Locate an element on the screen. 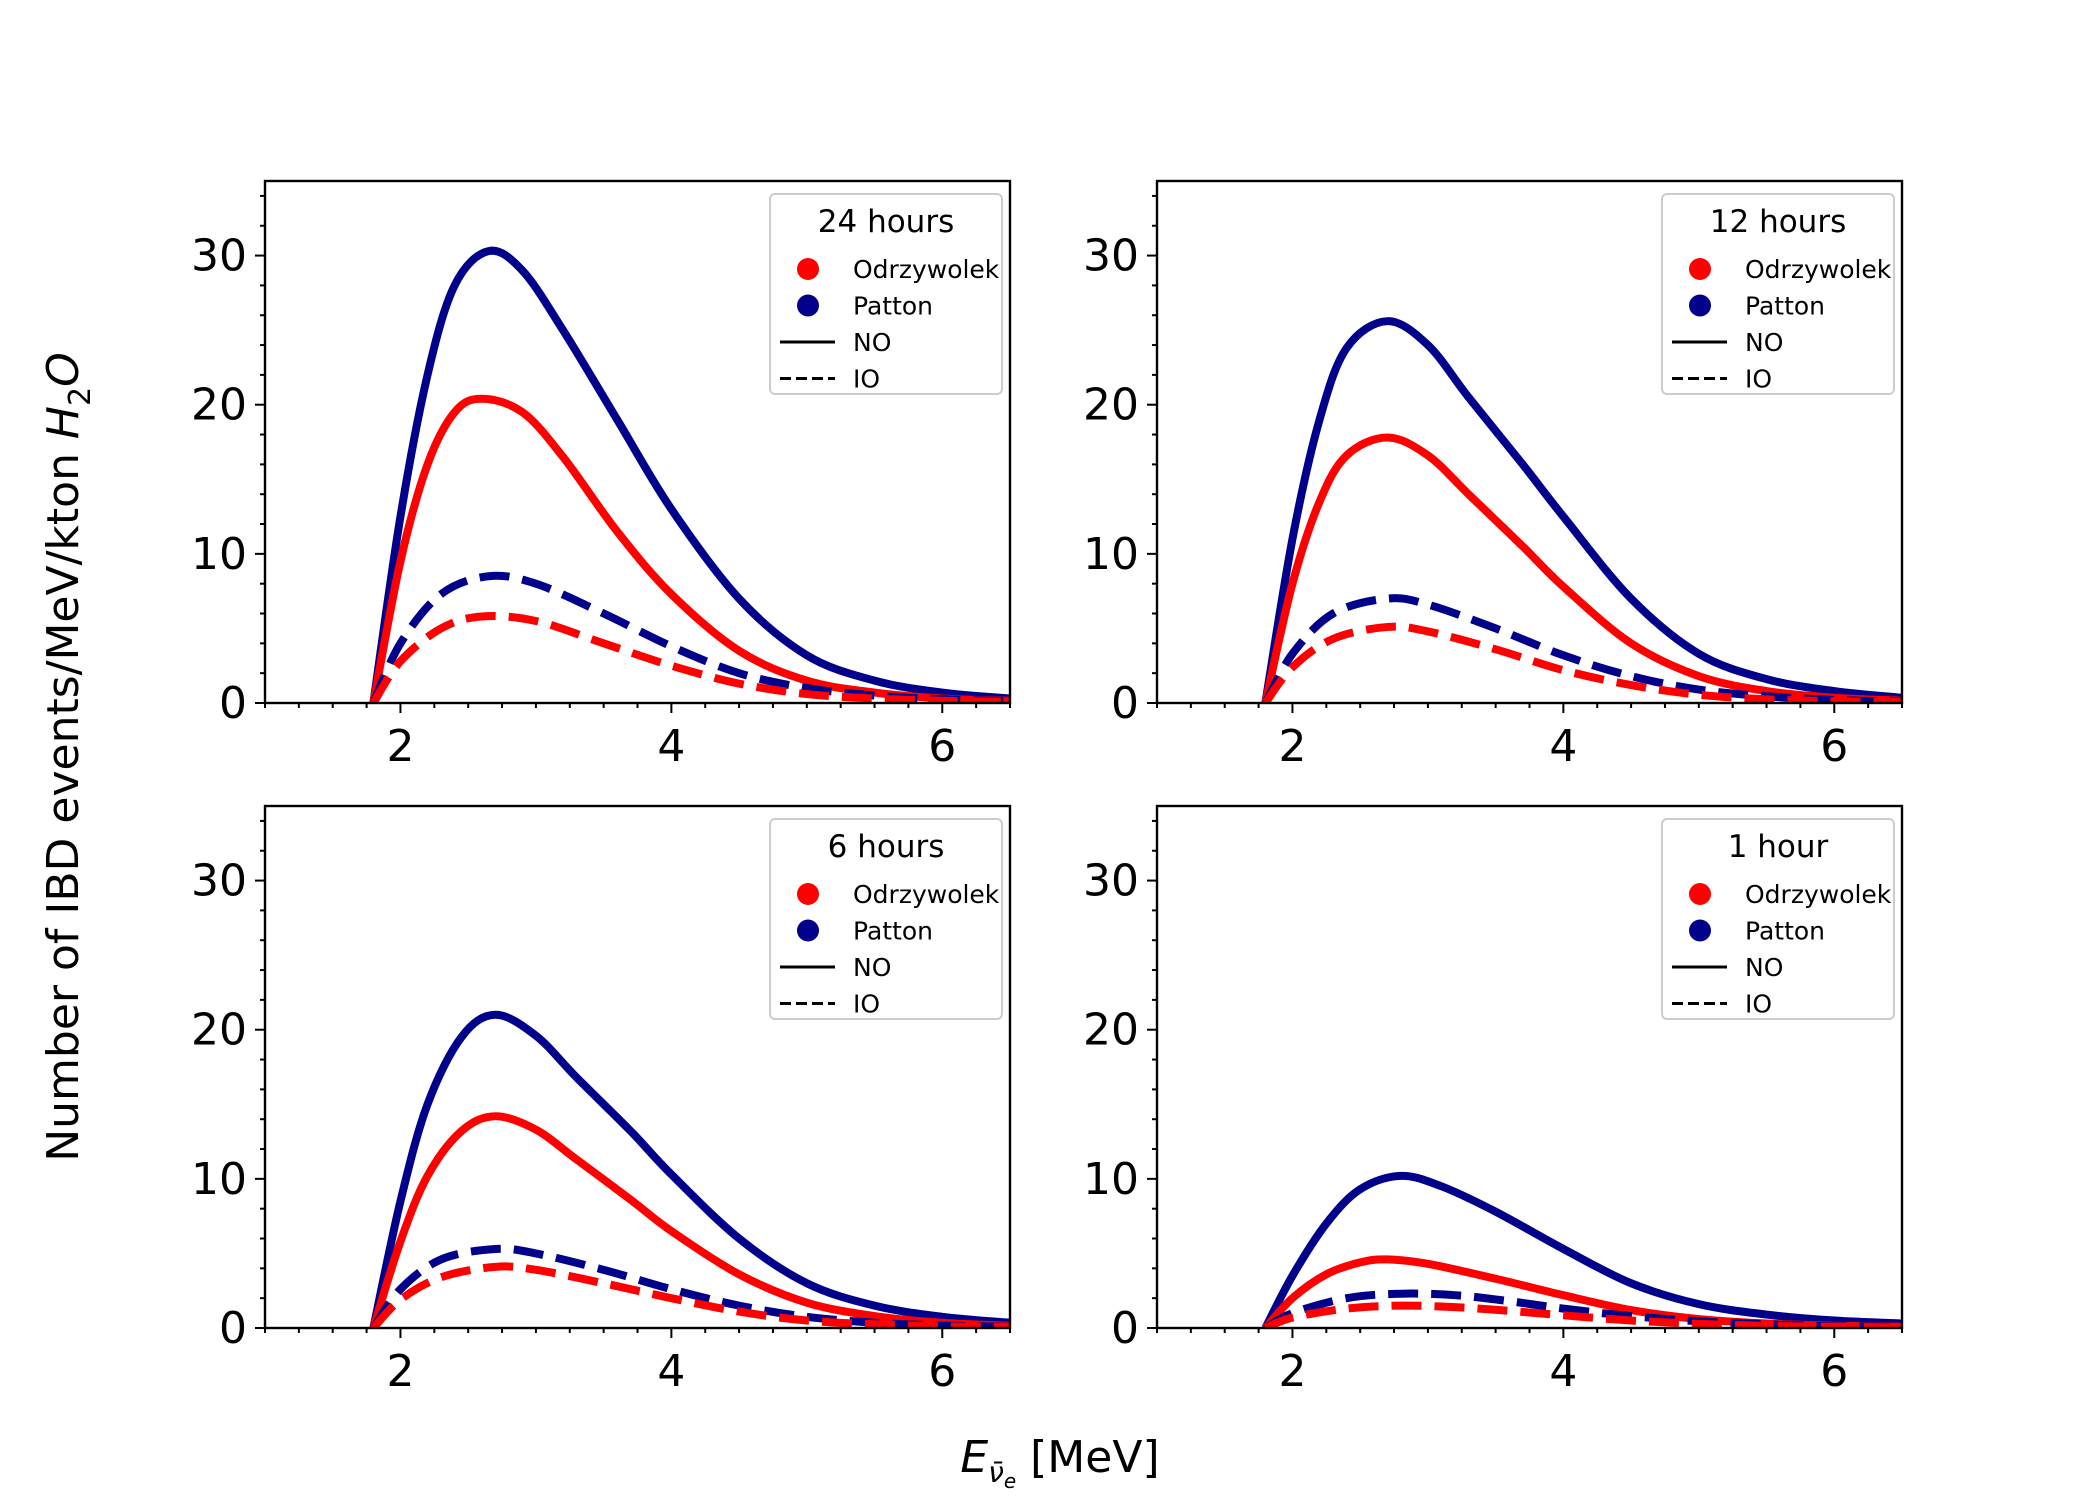 Image resolution: width=2100 pixels, height=1500 pixels. legend: 12 hours Odrzywolek Patton NO IO is located at coordinates (1778, 294).